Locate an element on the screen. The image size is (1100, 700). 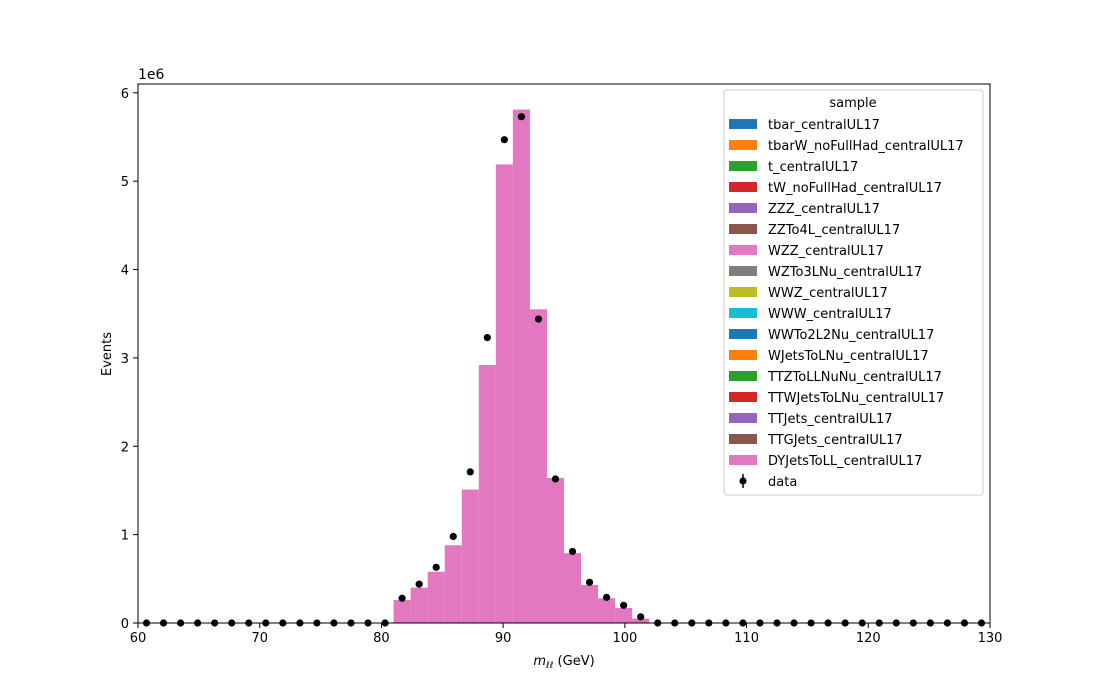
x-tick-label: 80 is located at coordinates (381, 638).